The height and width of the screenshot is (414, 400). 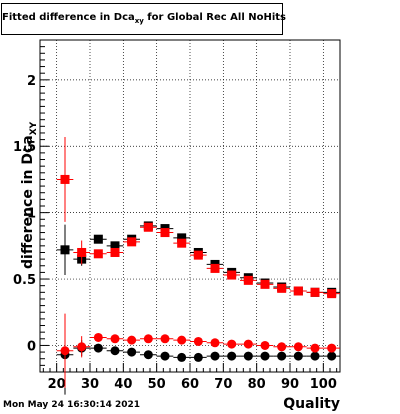 I want to click on x-tick-label: 100, so click(x=323, y=384).